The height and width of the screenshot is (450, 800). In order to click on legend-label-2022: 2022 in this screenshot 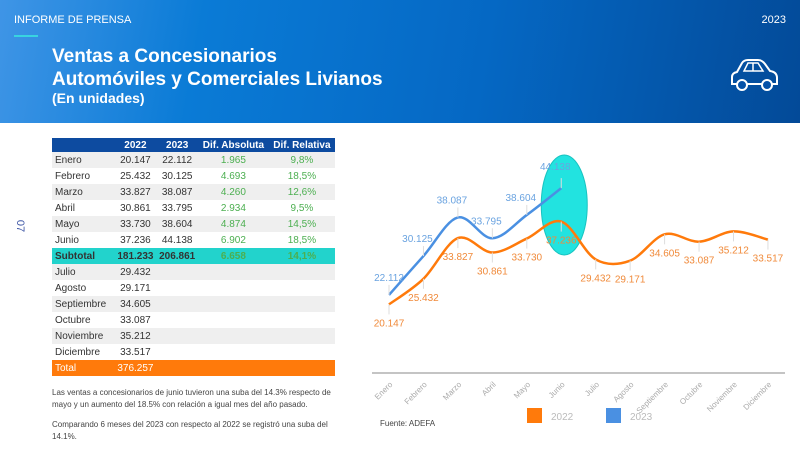, I will do `click(562, 417)`.